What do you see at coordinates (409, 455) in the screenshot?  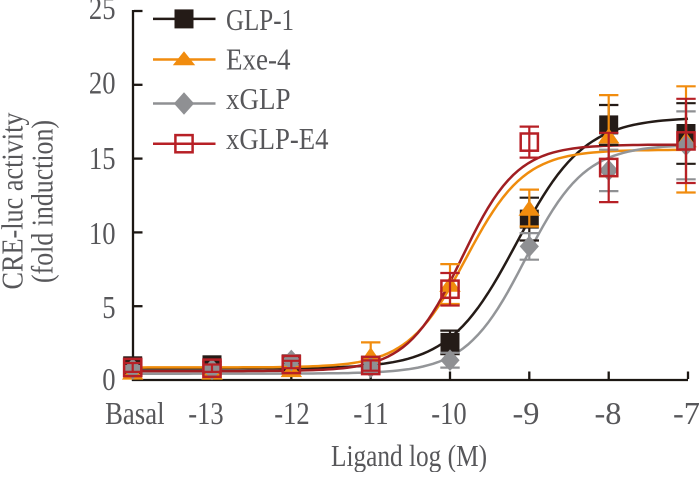 I see `svg-text: Ligand log (M)` at bounding box center [409, 455].